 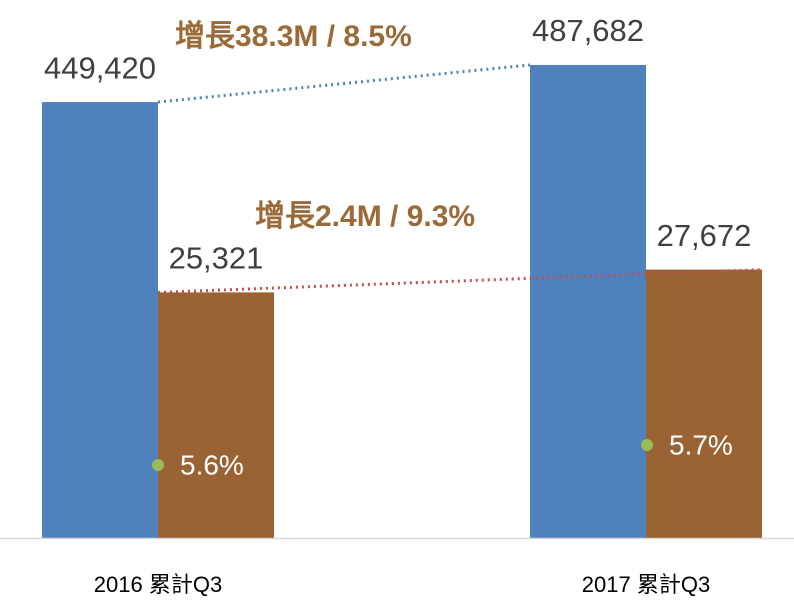 What do you see at coordinates (100, 67) in the screenshot?
I see `data-label: 449,420` at bounding box center [100, 67].